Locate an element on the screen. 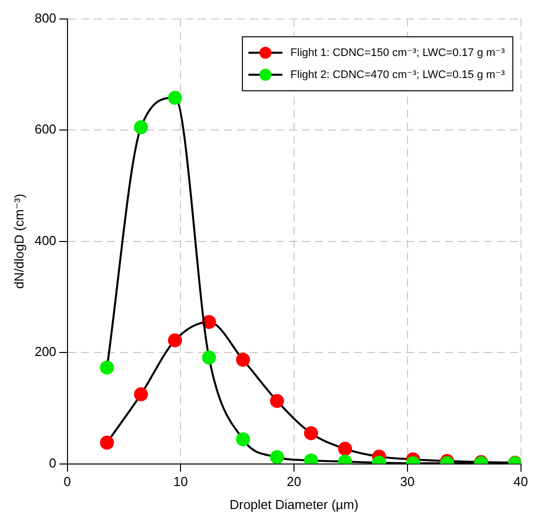 This screenshot has width=539, height=525. x-axis-title: Droplet Diameter (µm) is located at coordinates (294, 504).